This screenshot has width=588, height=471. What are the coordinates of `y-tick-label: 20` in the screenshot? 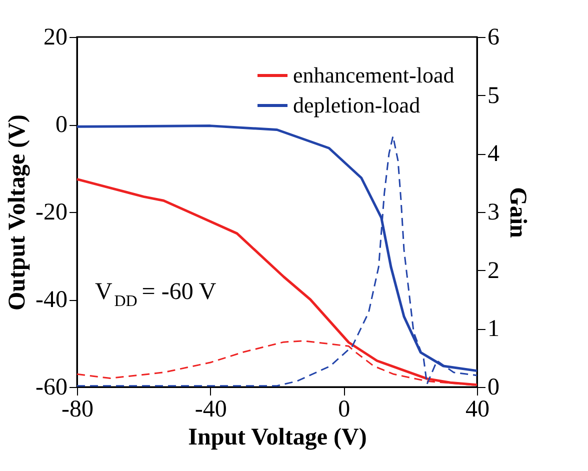 It's located at (56, 37).